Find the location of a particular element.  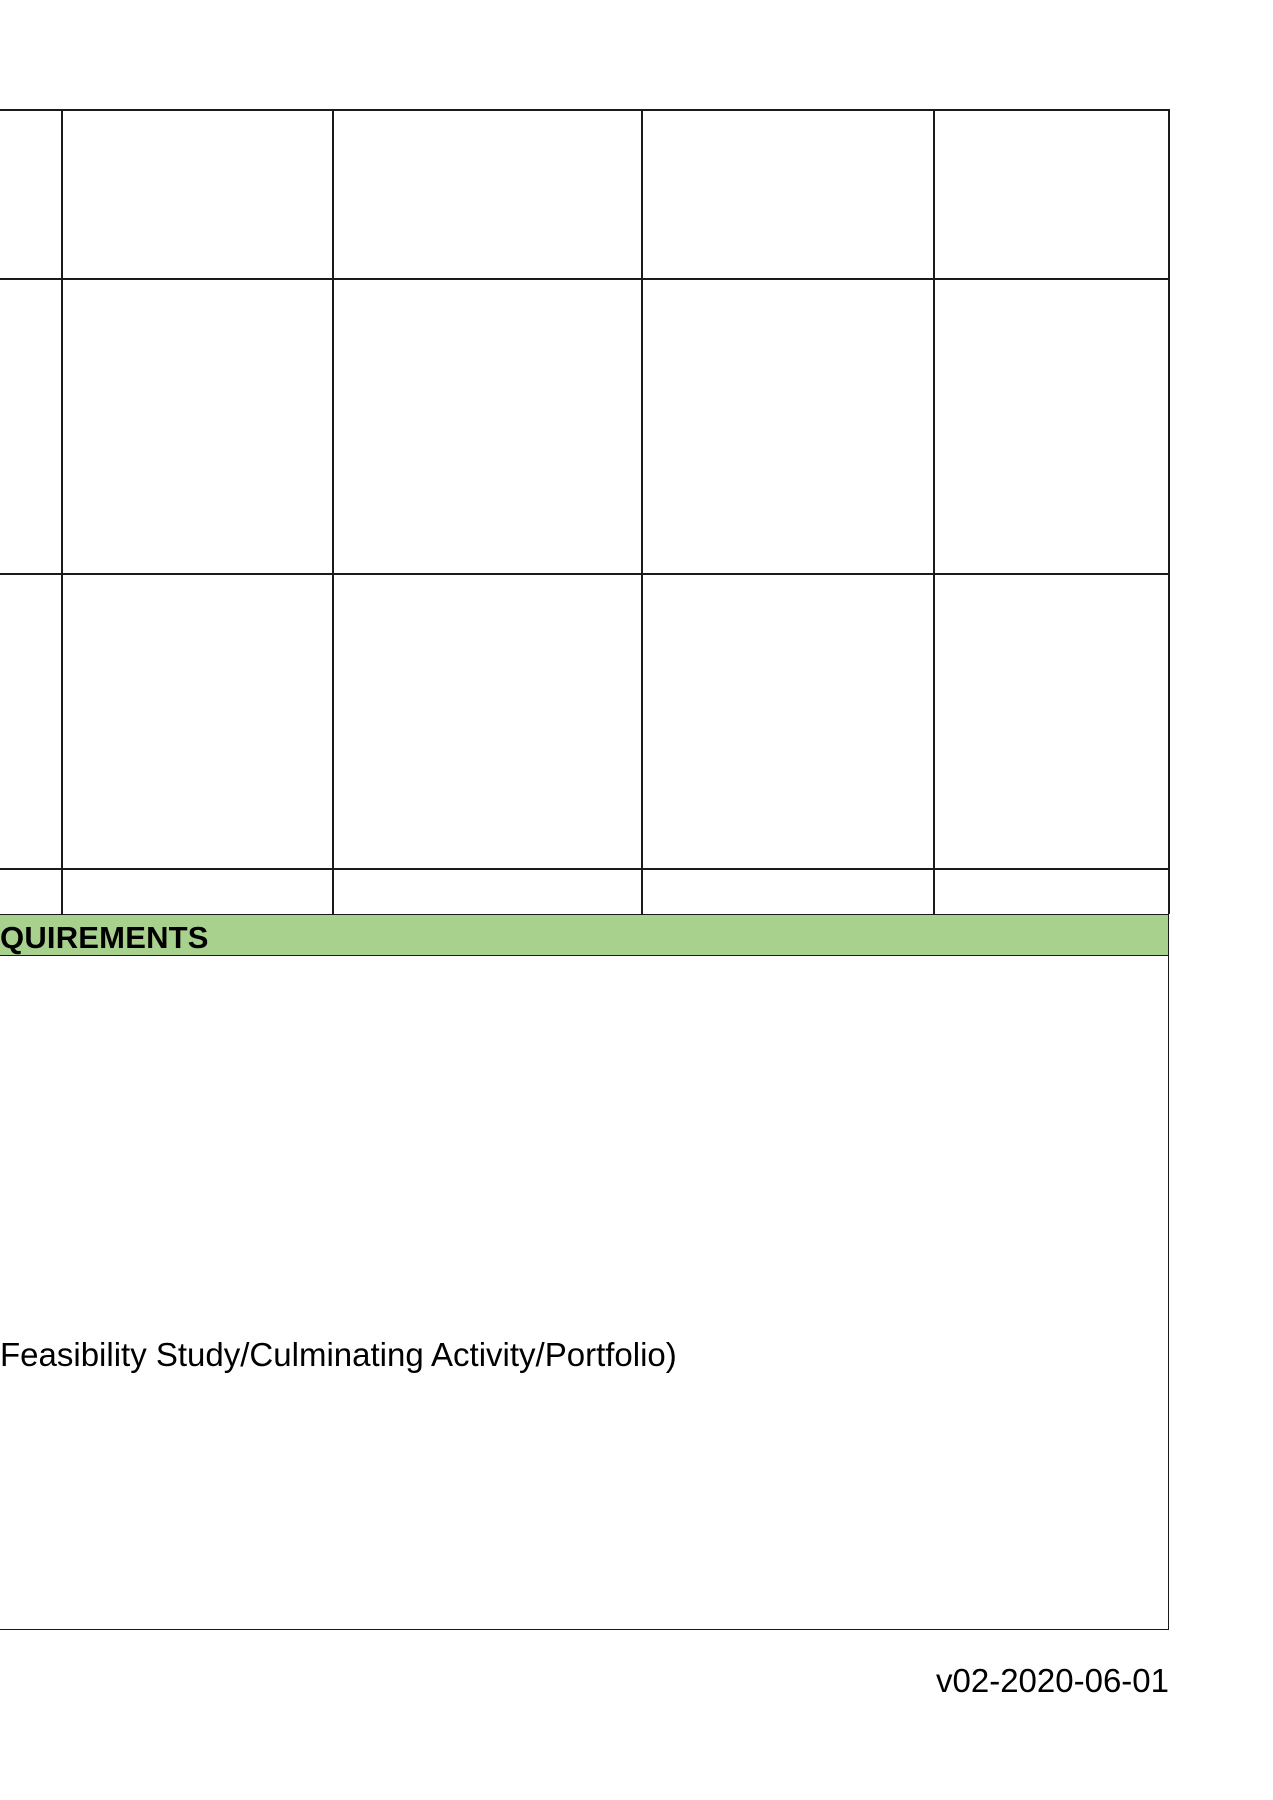

requirements-header-label: QUIREMENTS is located at coordinates (104, 937).